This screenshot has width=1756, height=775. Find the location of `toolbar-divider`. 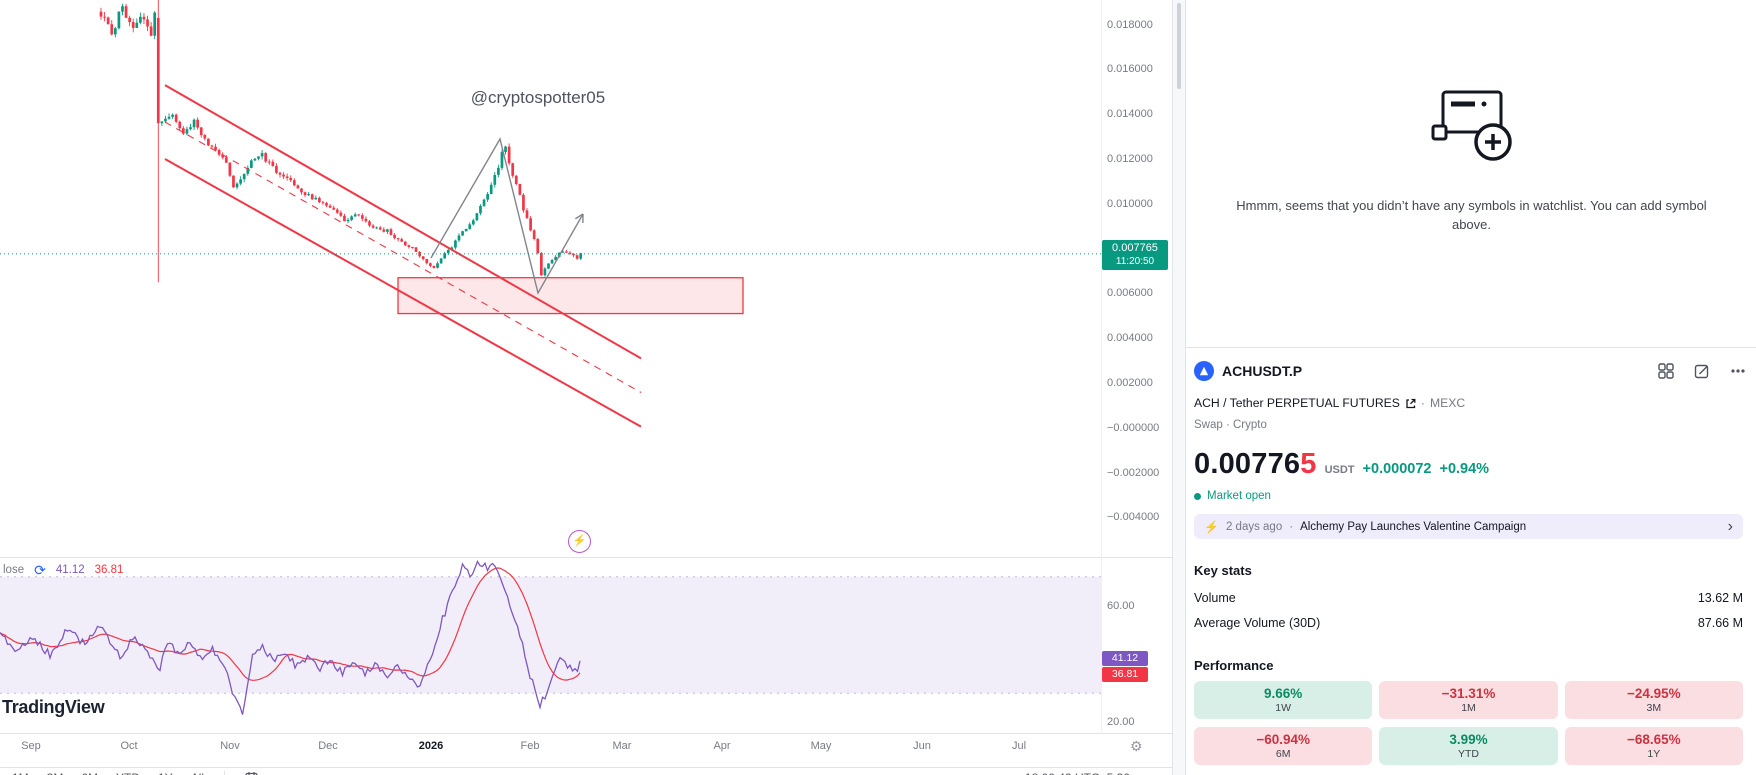

toolbar-divider is located at coordinates (225, 773).